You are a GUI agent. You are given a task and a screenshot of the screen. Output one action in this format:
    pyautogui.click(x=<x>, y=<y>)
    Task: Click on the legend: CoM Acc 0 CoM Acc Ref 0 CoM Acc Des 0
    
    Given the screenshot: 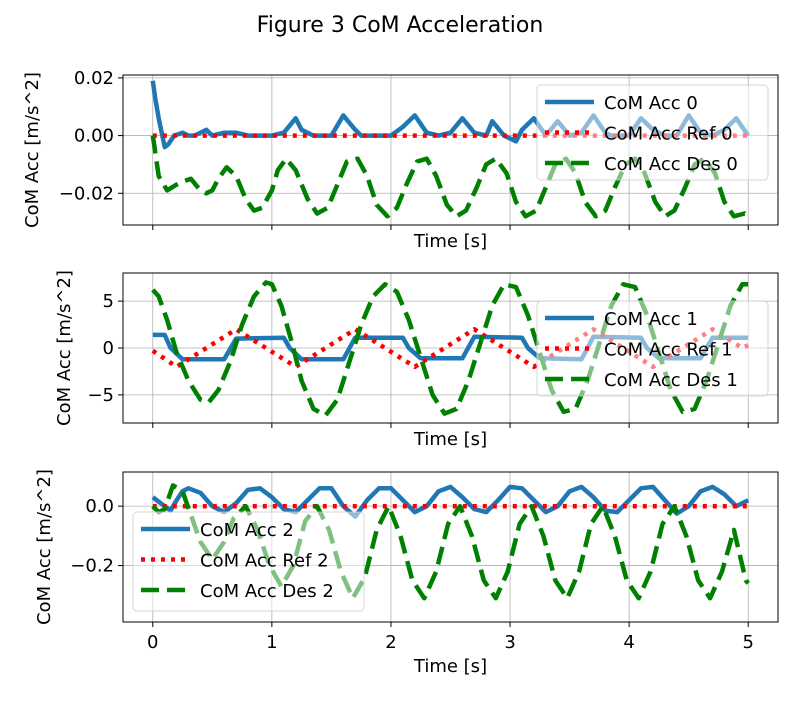 What is the action you would take?
    pyautogui.click(x=652, y=132)
    